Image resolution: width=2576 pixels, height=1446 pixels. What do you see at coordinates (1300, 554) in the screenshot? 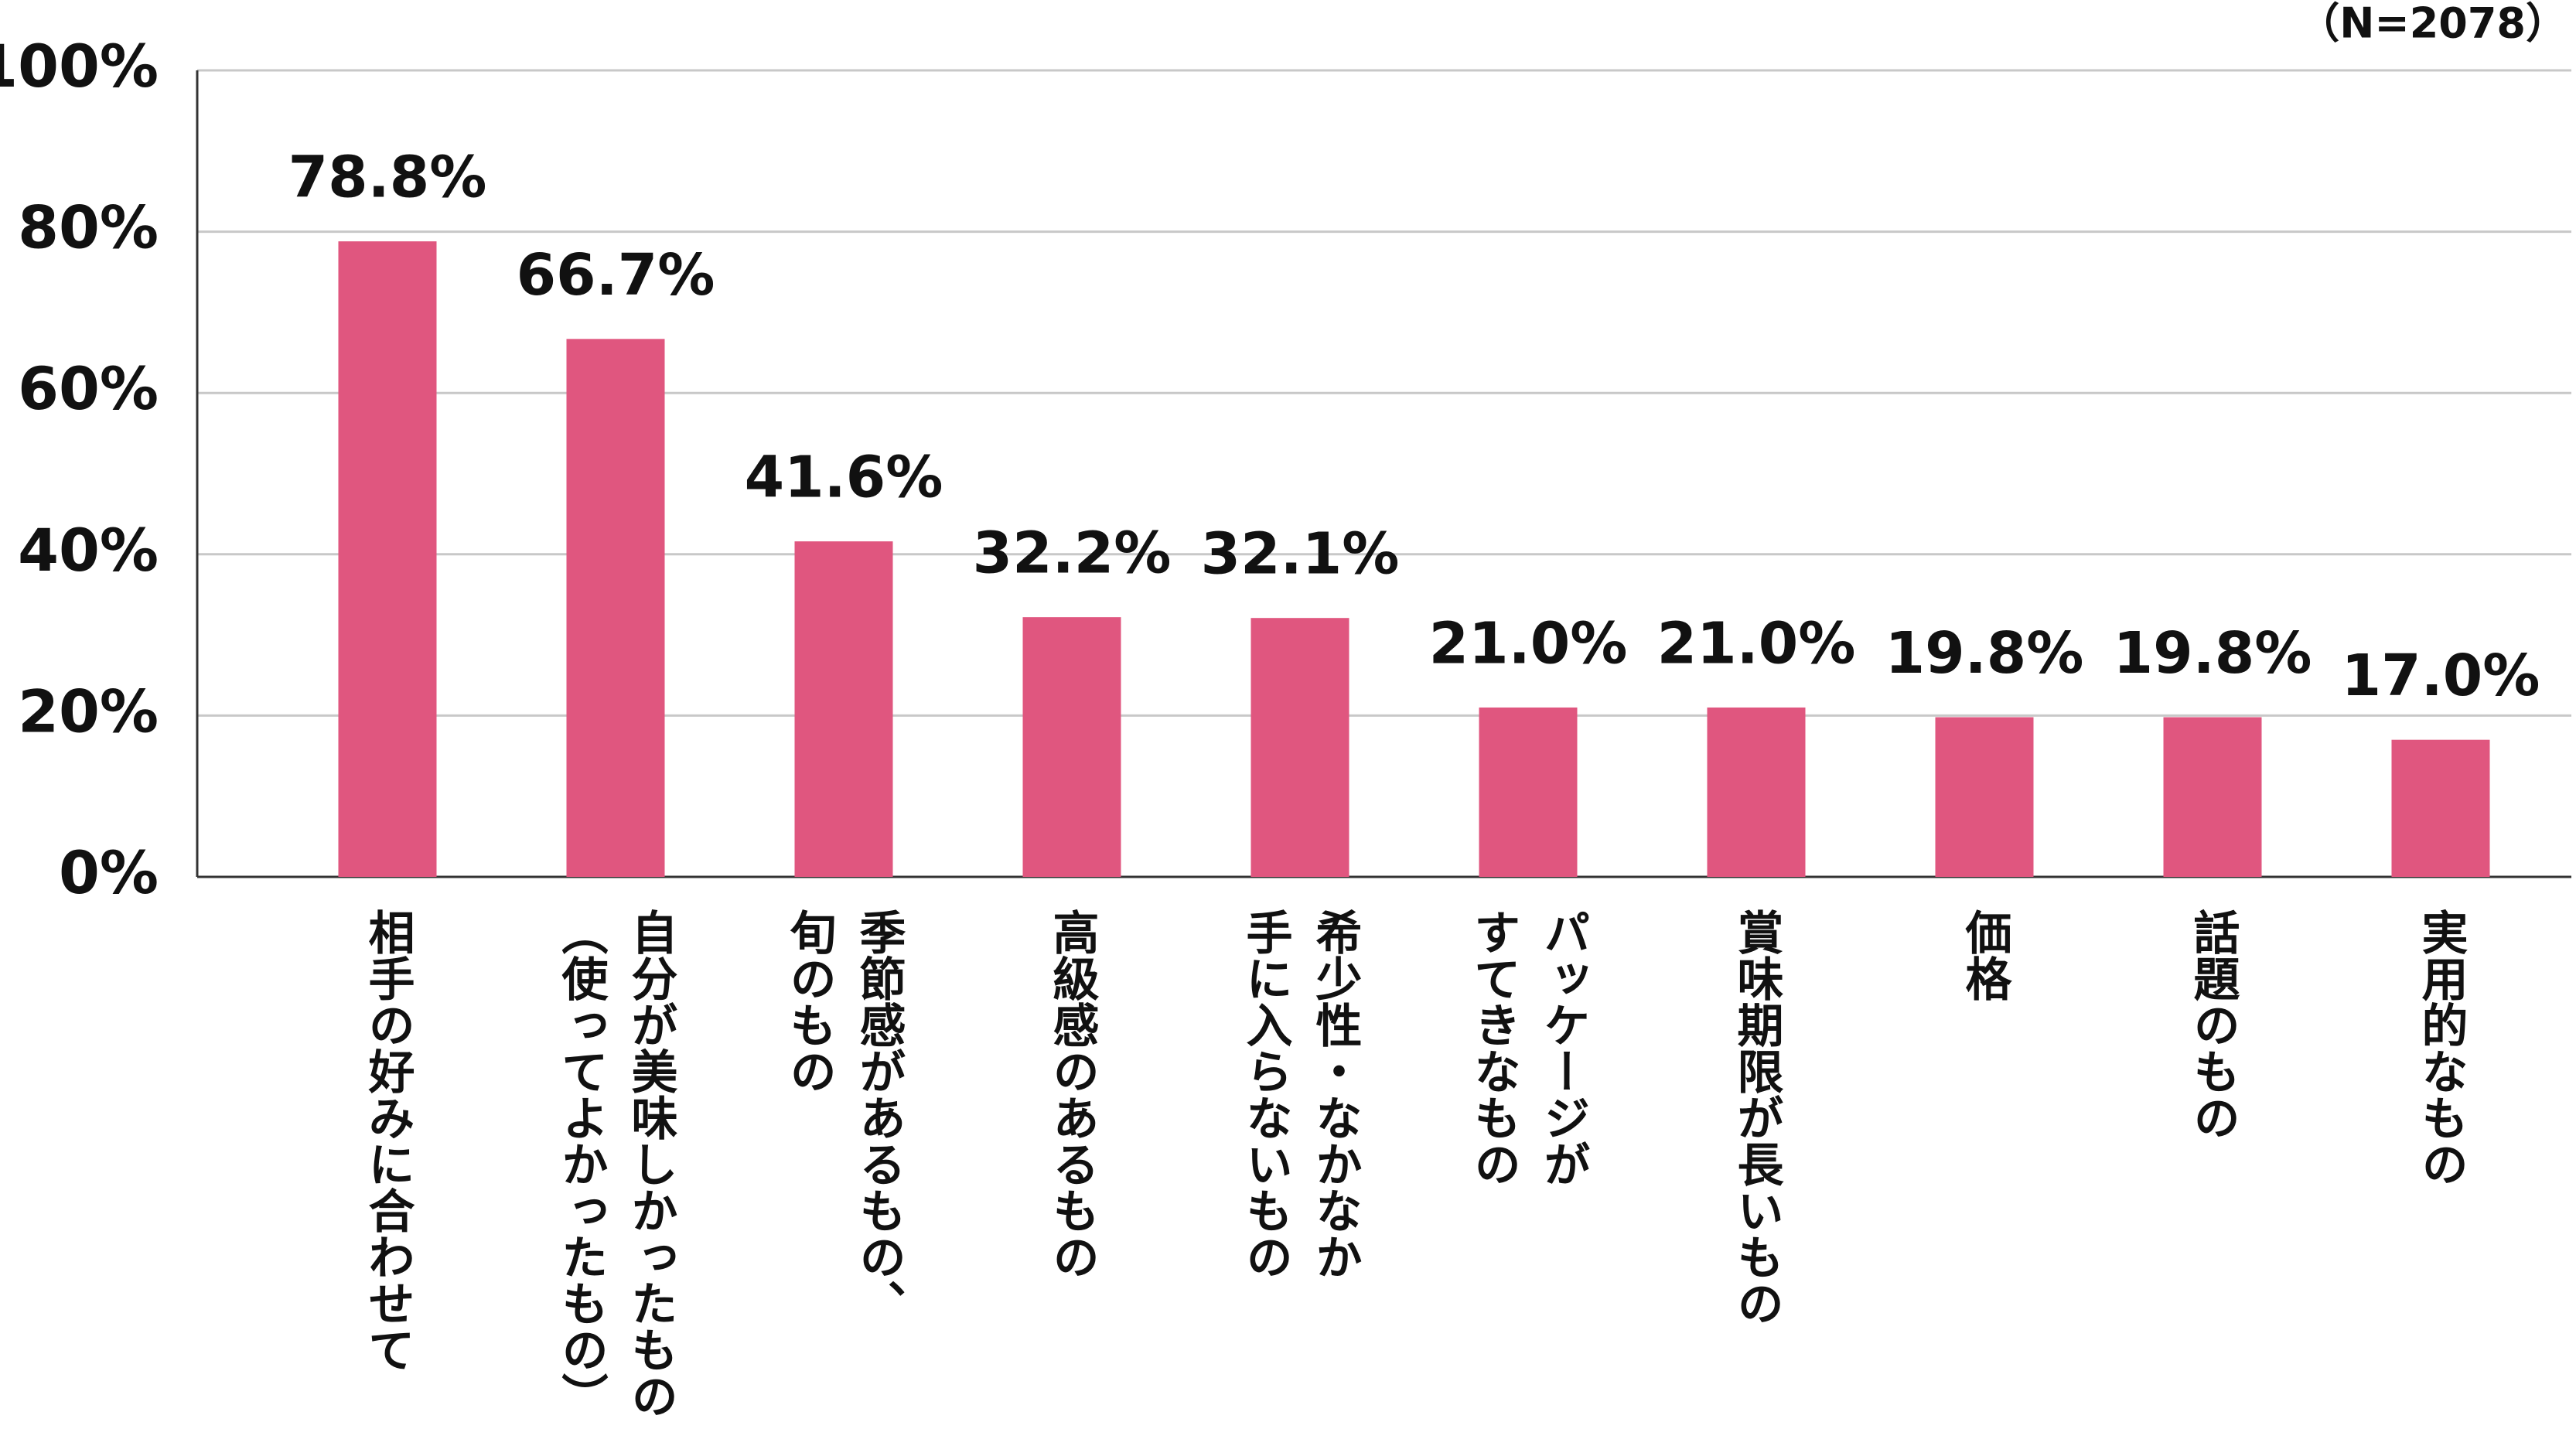
I see `value-label: 32.1%` at bounding box center [1300, 554].